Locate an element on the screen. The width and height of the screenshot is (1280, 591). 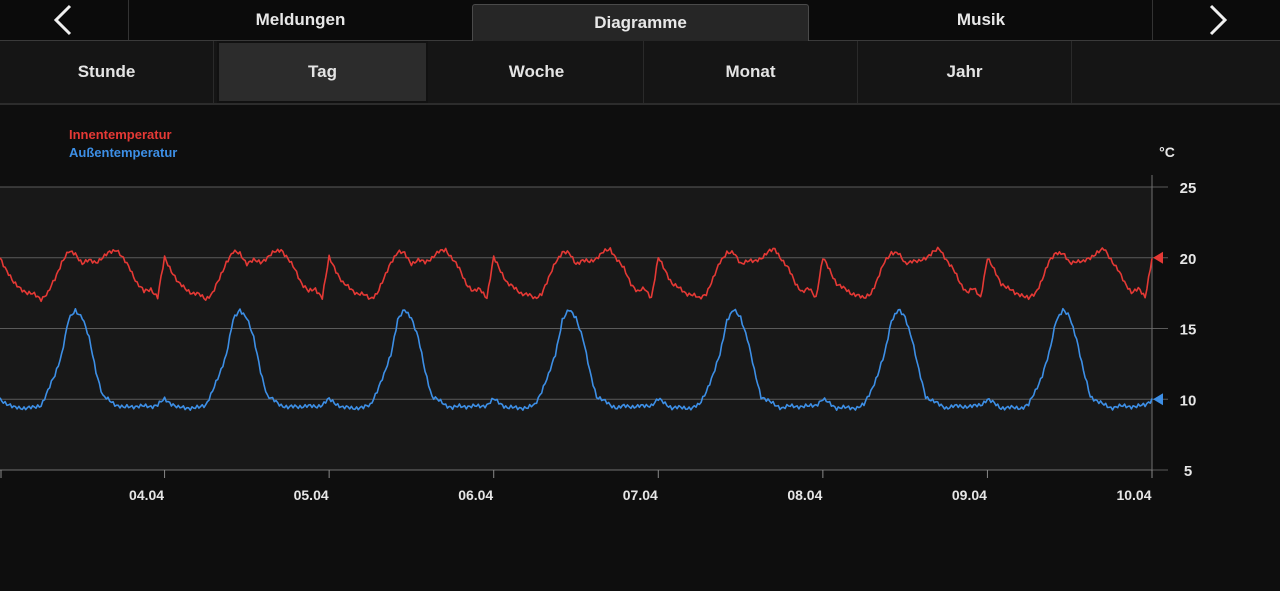
tab-meldungen: Meldungen is located at coordinates (300, 19).